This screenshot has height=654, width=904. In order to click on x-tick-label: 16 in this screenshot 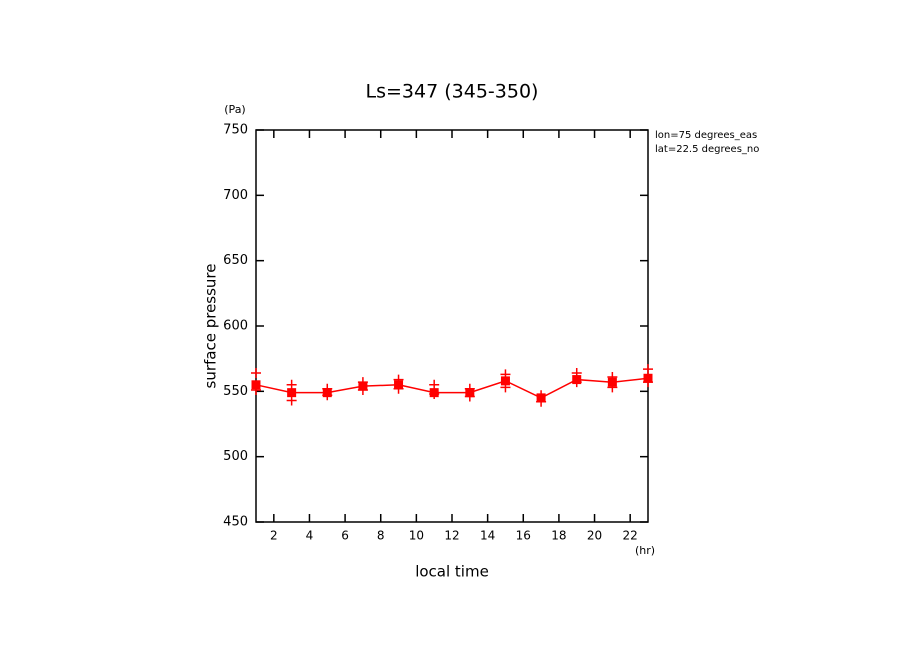, I will do `click(523, 536)`.